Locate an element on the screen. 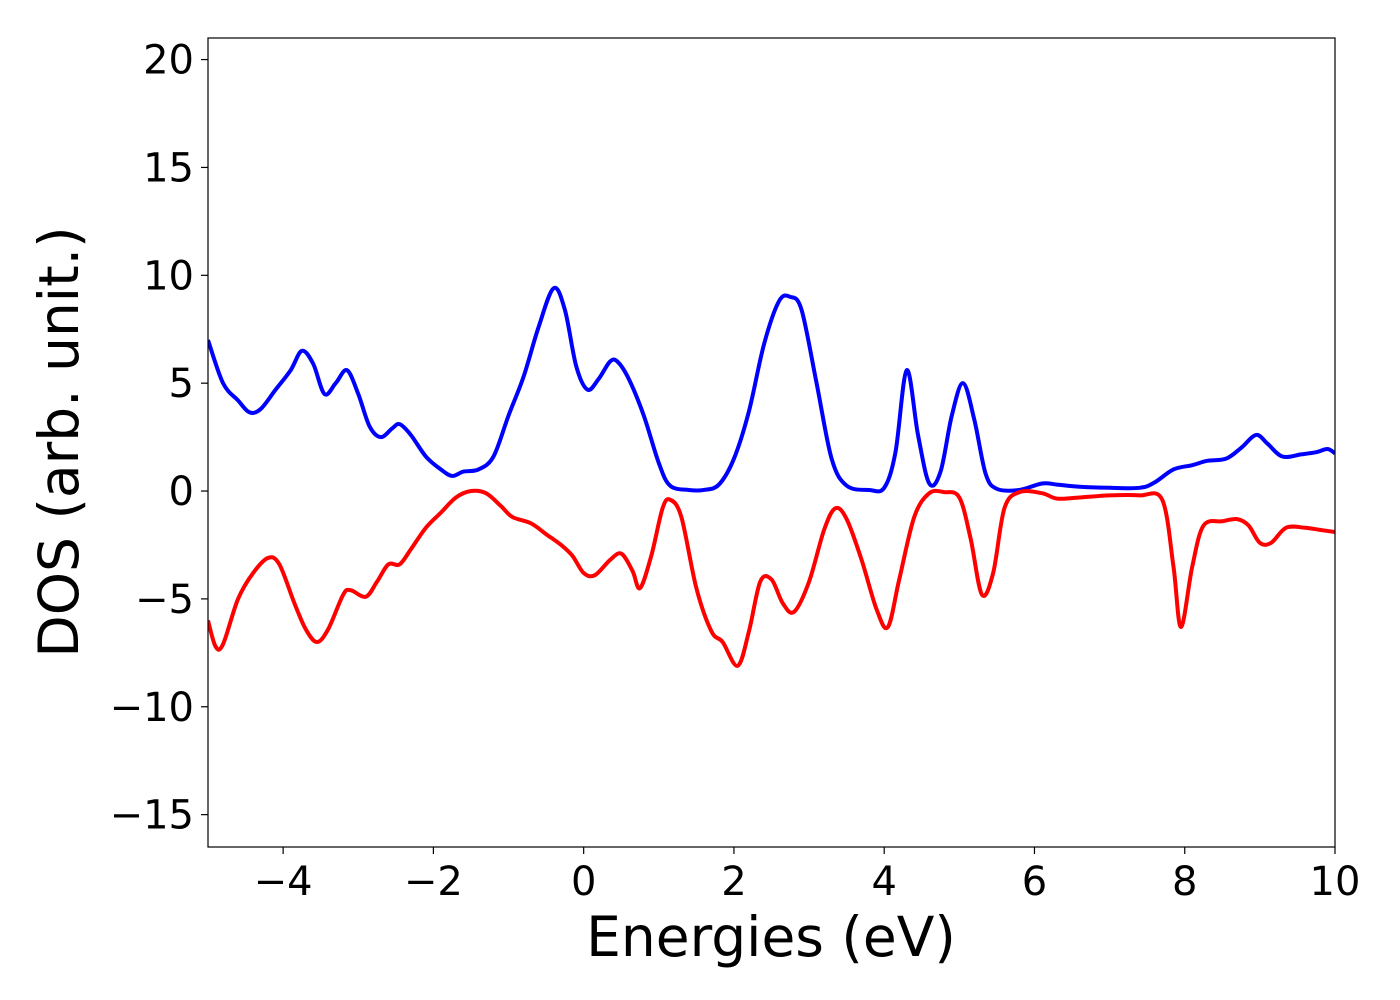  x-axis-label: Energies (eV) is located at coordinates (771, 937).